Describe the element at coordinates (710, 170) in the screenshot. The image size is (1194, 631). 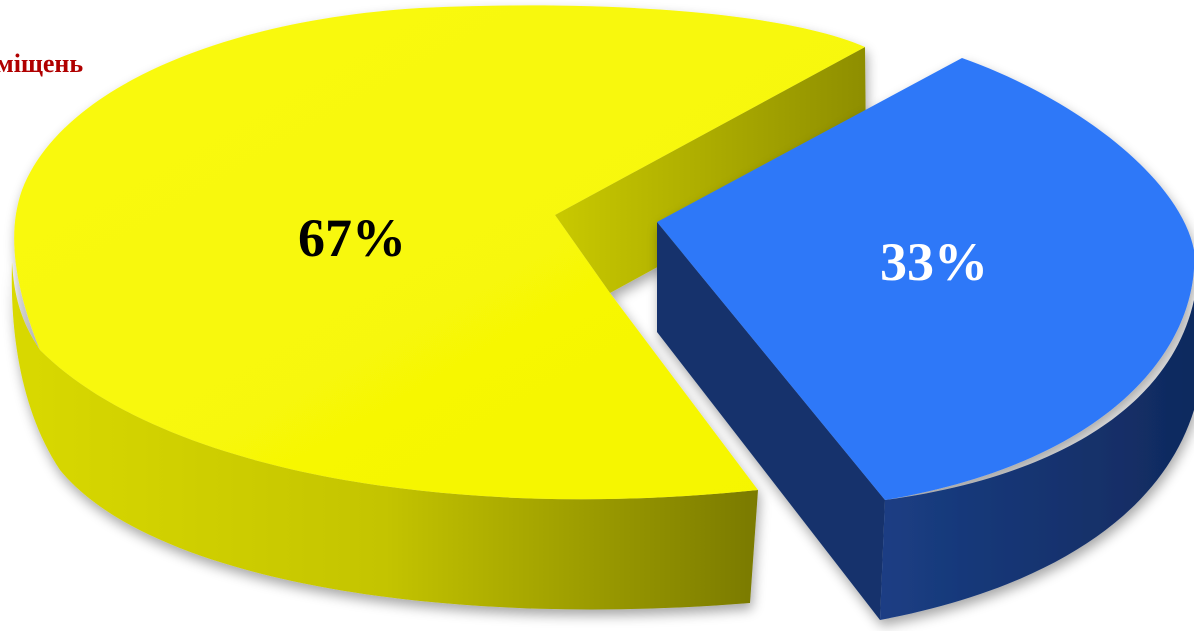
I see `pie-slice-yellow-cut` at that location.